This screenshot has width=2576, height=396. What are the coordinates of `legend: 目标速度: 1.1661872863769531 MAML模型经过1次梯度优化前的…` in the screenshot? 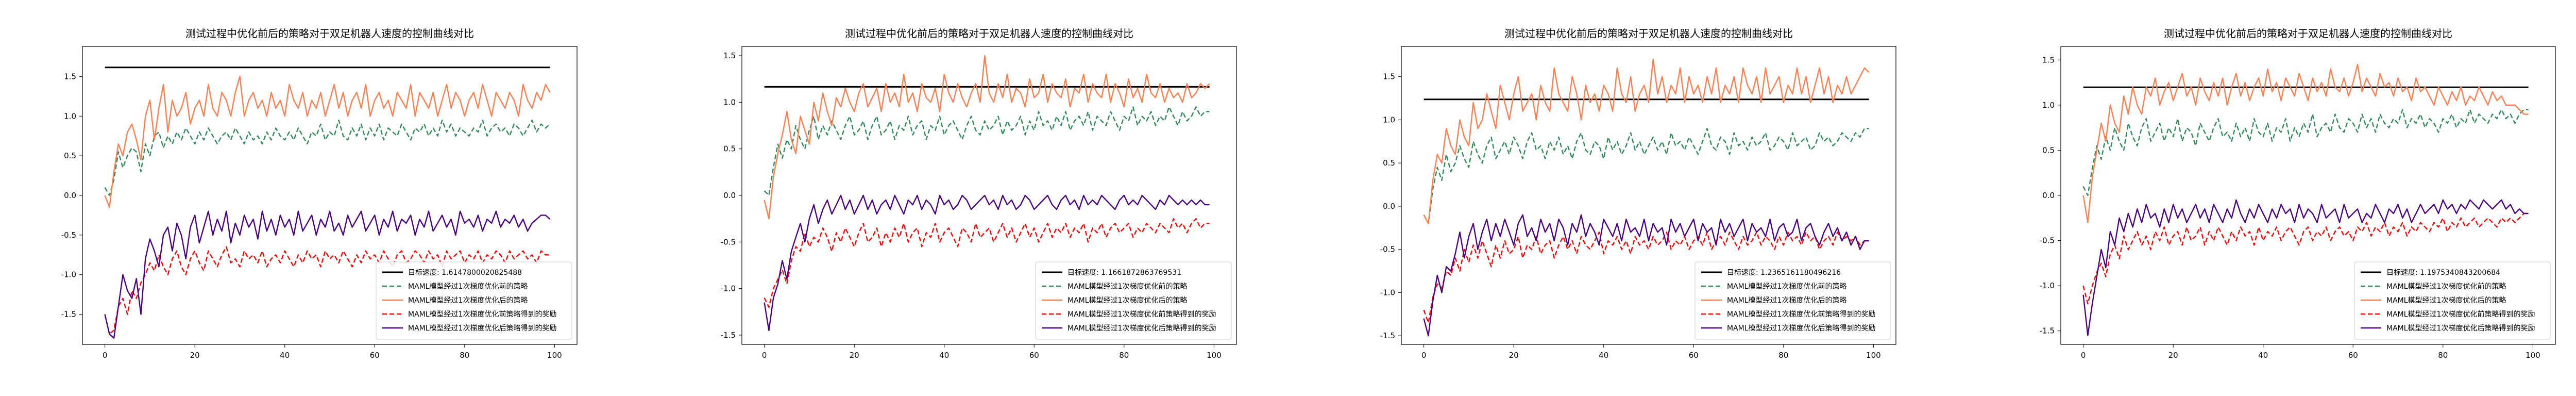 It's located at (1133, 300).